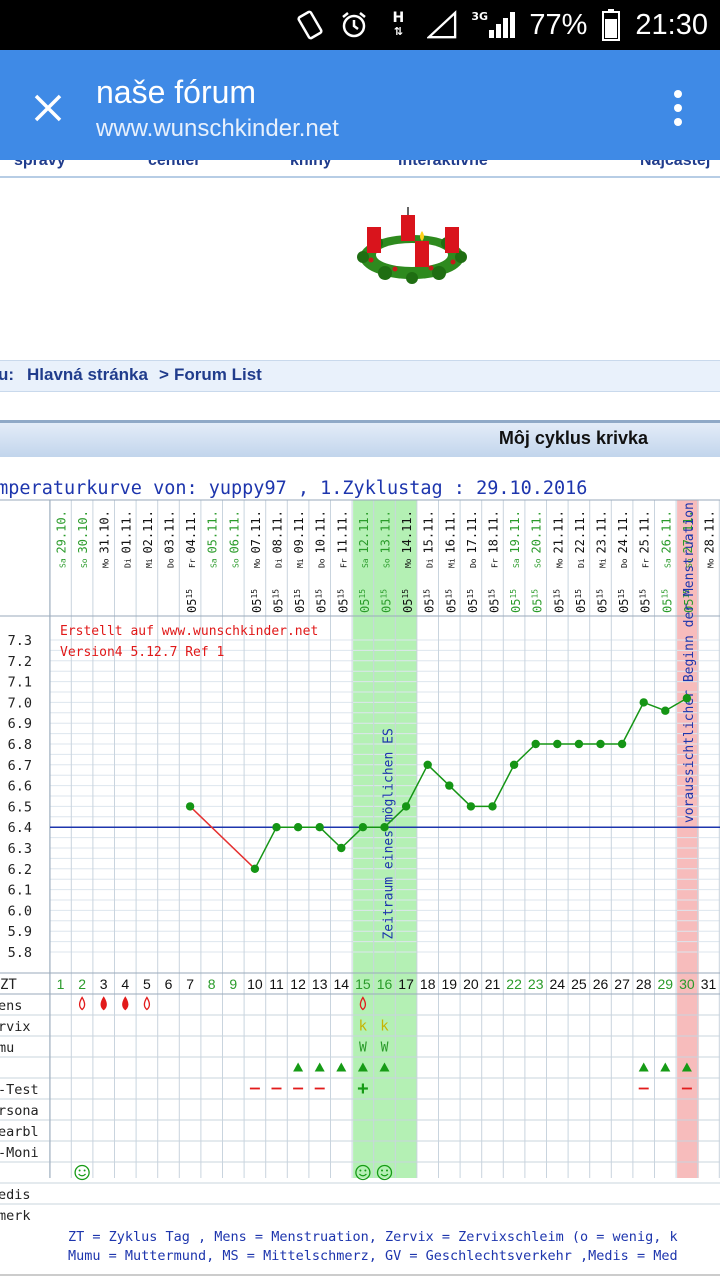  What do you see at coordinates (20, 766) in the screenshot?
I see `y-tick-label: 6.7` at bounding box center [20, 766].